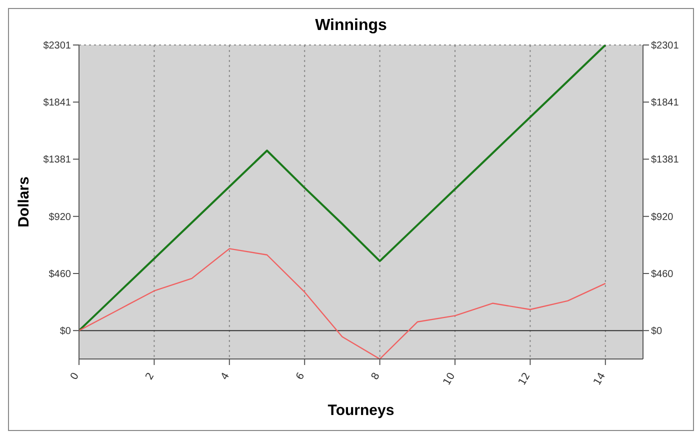 The image size is (700, 437). What do you see at coordinates (376, 376) in the screenshot?
I see `x-tick-label: 8` at bounding box center [376, 376].